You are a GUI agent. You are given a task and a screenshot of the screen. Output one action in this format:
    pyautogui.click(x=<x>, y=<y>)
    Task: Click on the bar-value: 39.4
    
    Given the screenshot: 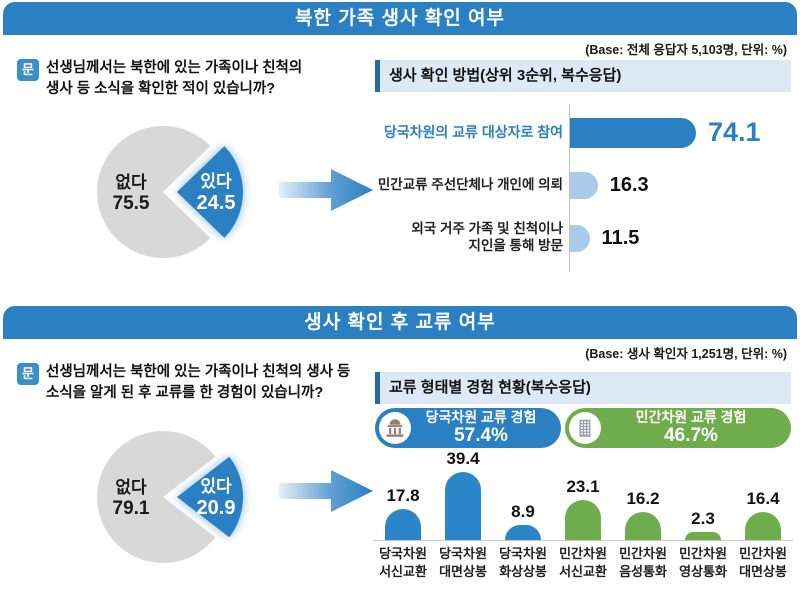 What is the action you would take?
    pyautogui.click(x=463, y=459)
    